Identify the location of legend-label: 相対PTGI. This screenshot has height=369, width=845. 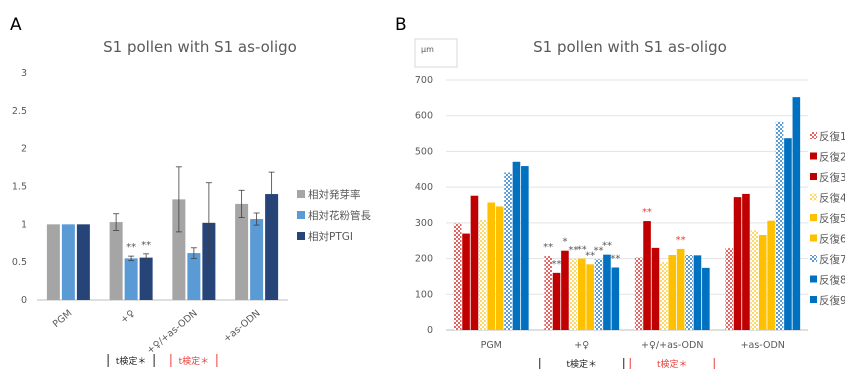
(330, 236).